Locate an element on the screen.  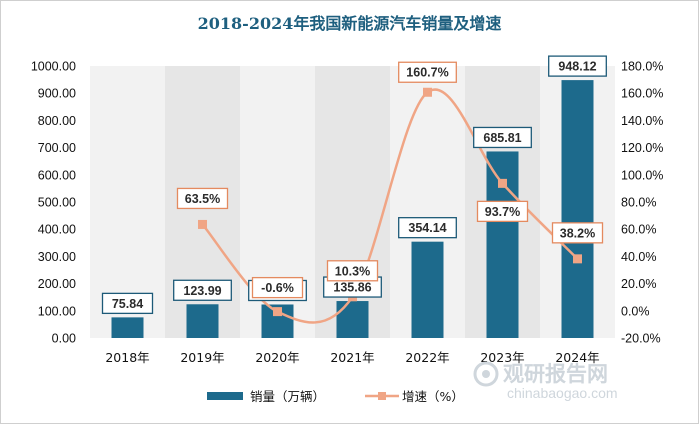
right-axis-tick: 140.0% is located at coordinates (642, 121).